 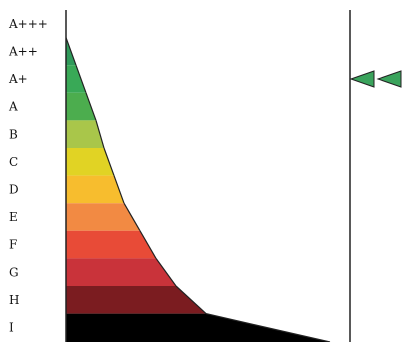 What do you see at coordinates (121, 272) in the screenshot?
I see `class-band-g` at bounding box center [121, 272].